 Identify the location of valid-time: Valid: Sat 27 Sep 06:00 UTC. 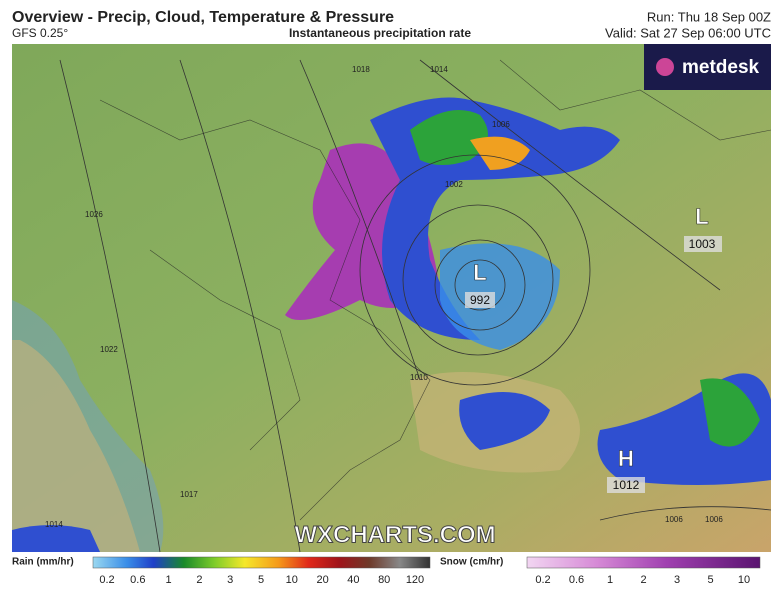
(688, 32).